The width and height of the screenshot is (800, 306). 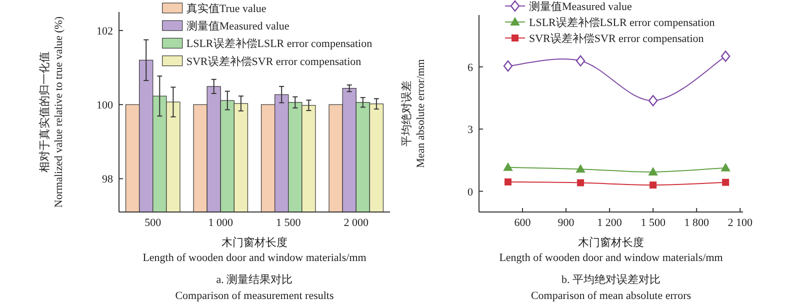 I want to click on x-tick-label: 2 100, so click(x=740, y=223).